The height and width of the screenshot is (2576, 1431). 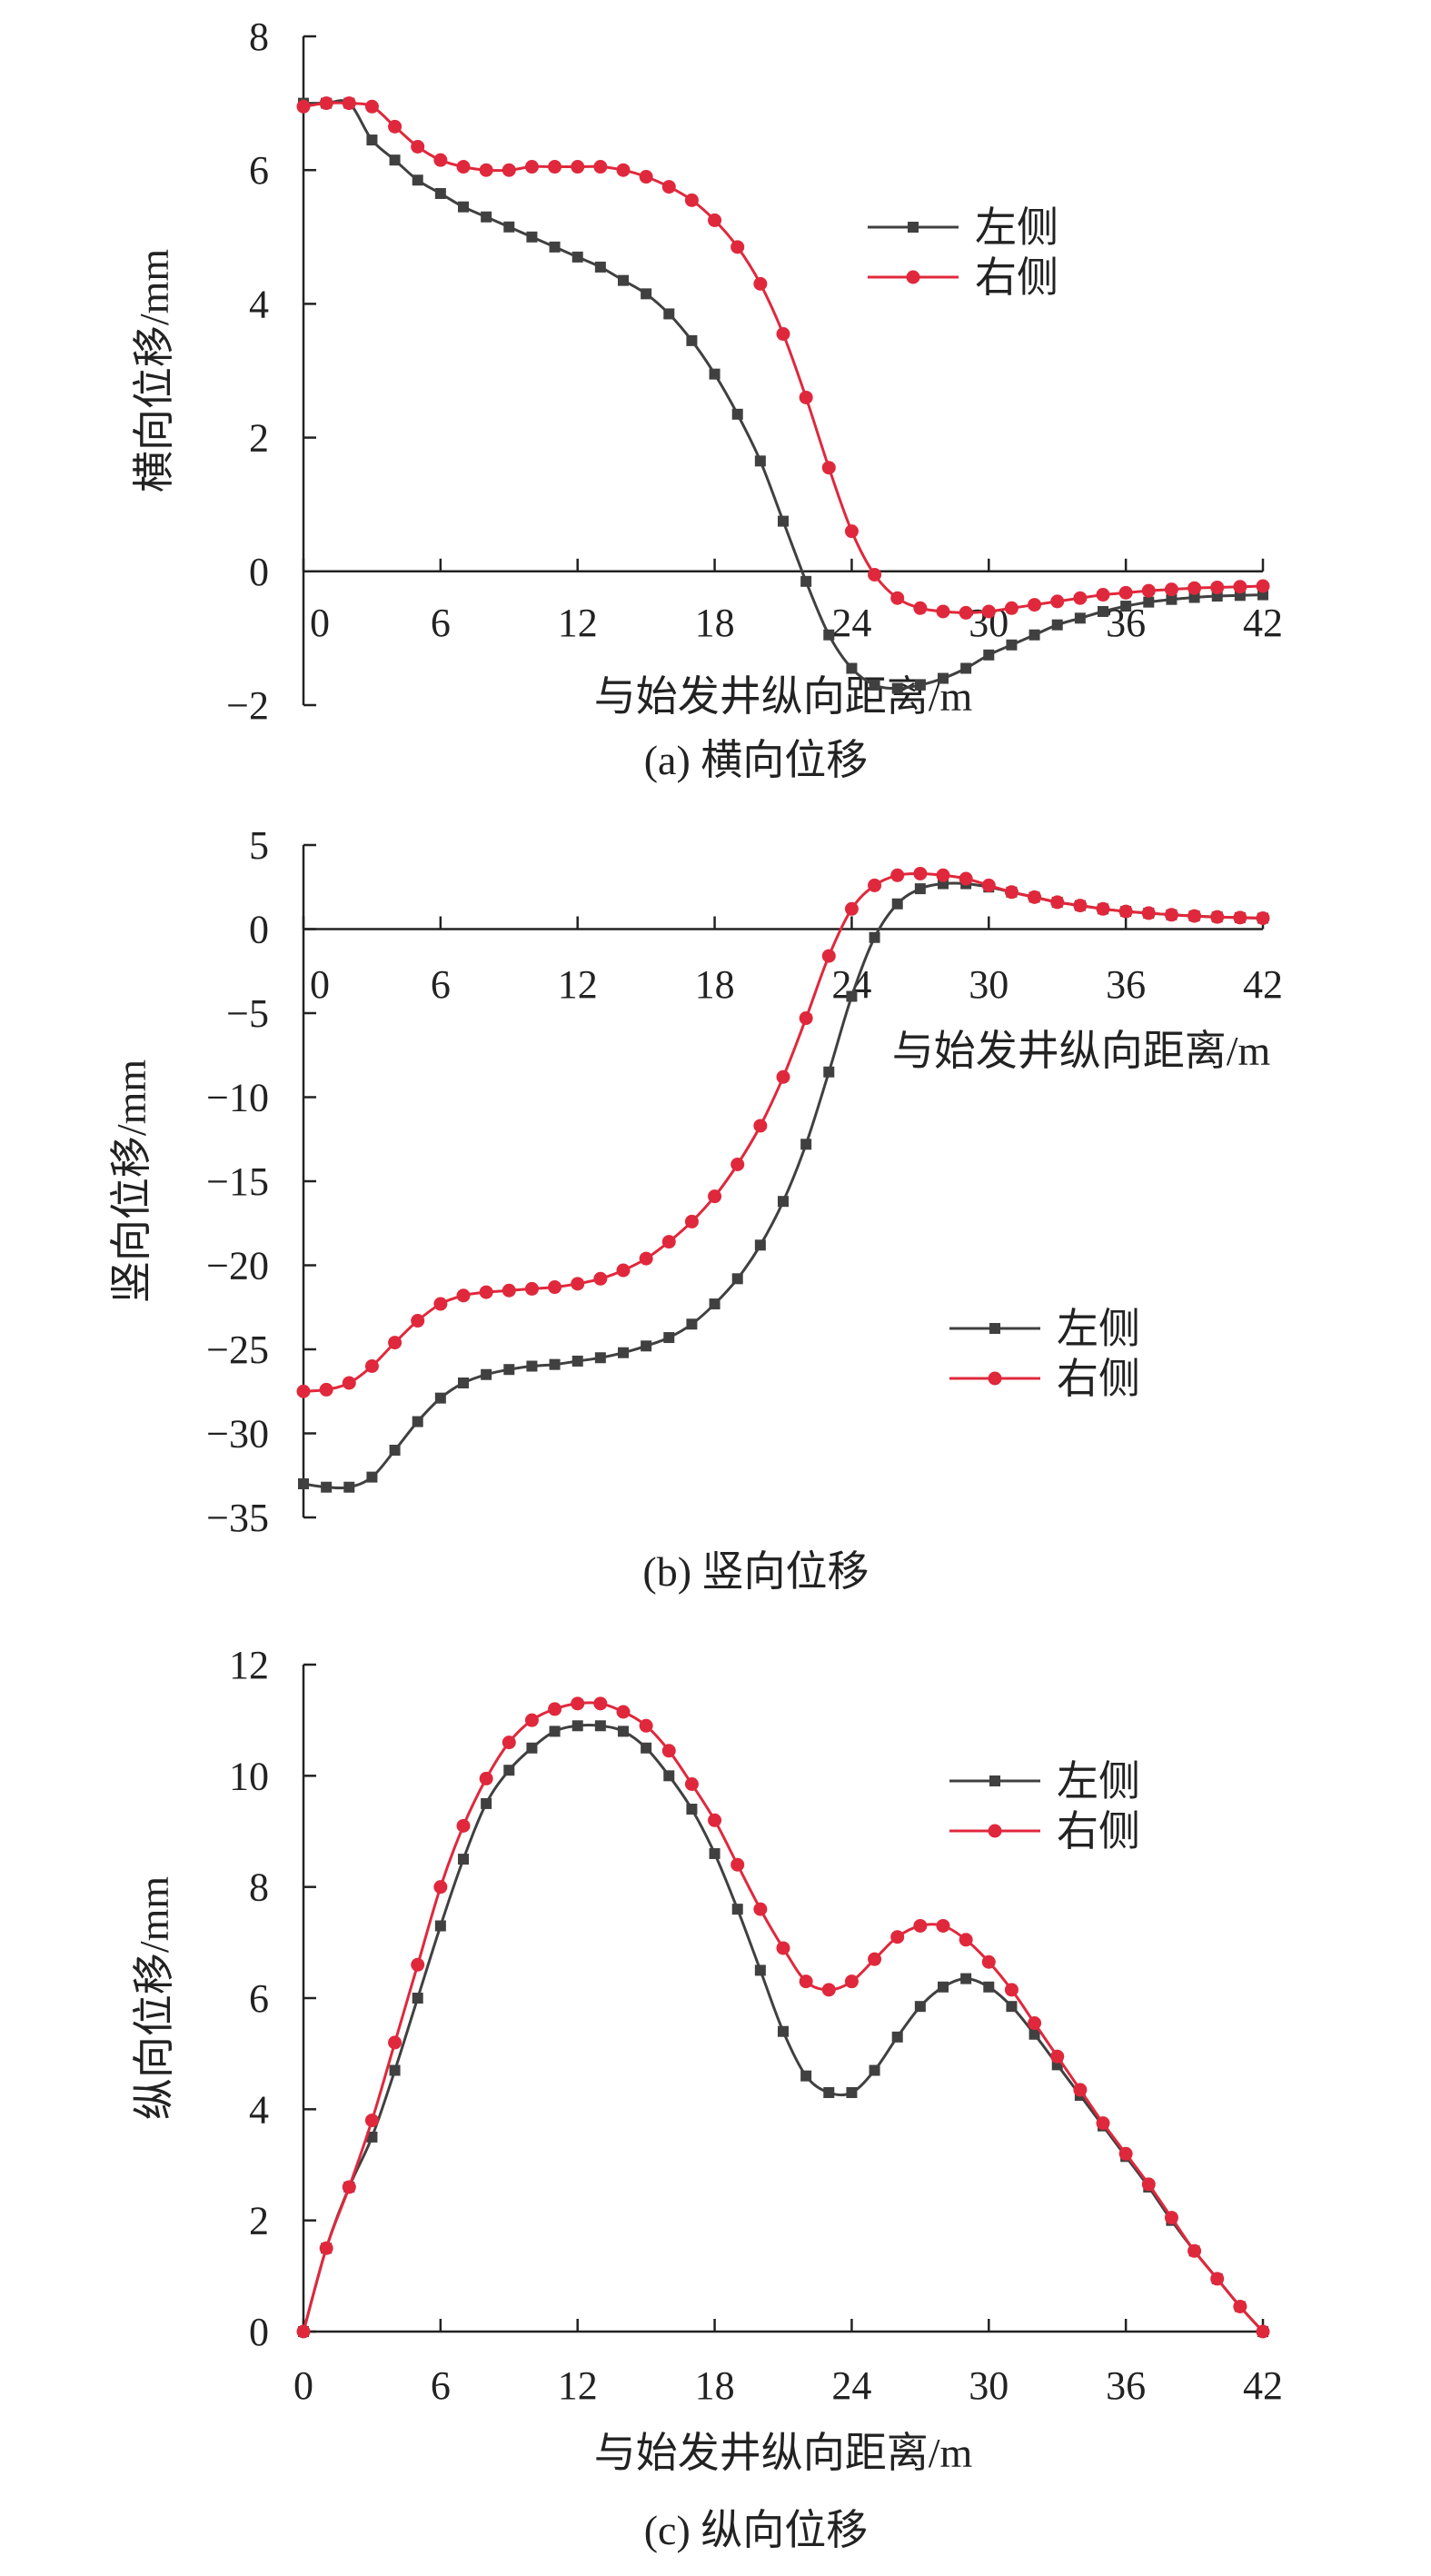 I want to click on y-axis-label: 横向位移/mm, so click(x=154, y=371).